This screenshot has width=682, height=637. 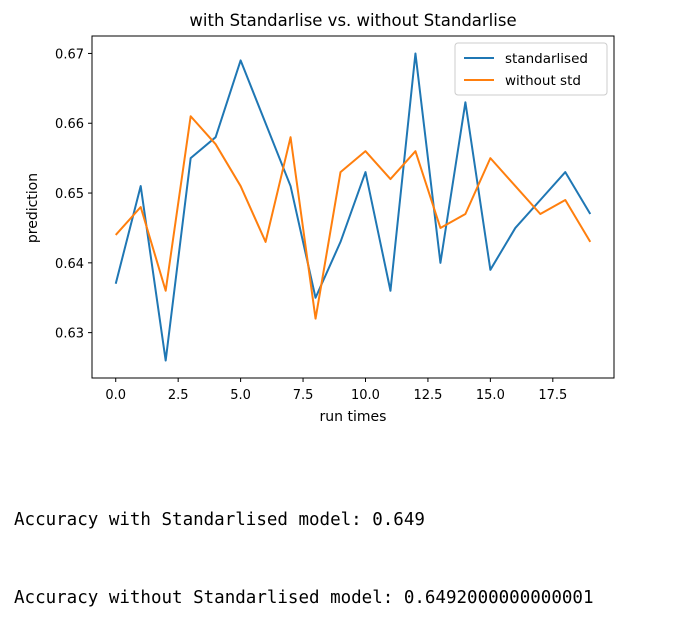 What do you see at coordinates (69, 194) in the screenshot?
I see `y-tick-label: 0.65` at bounding box center [69, 194].